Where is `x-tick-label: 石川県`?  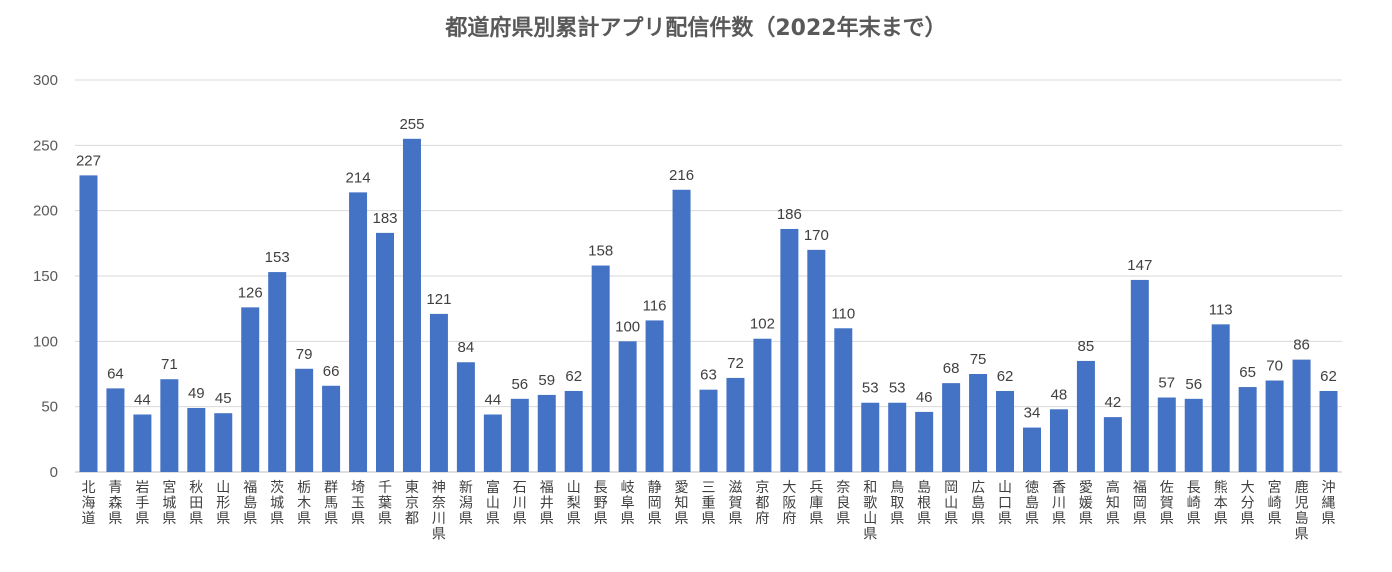
x-tick-label: 石川県 is located at coordinates (520, 503).